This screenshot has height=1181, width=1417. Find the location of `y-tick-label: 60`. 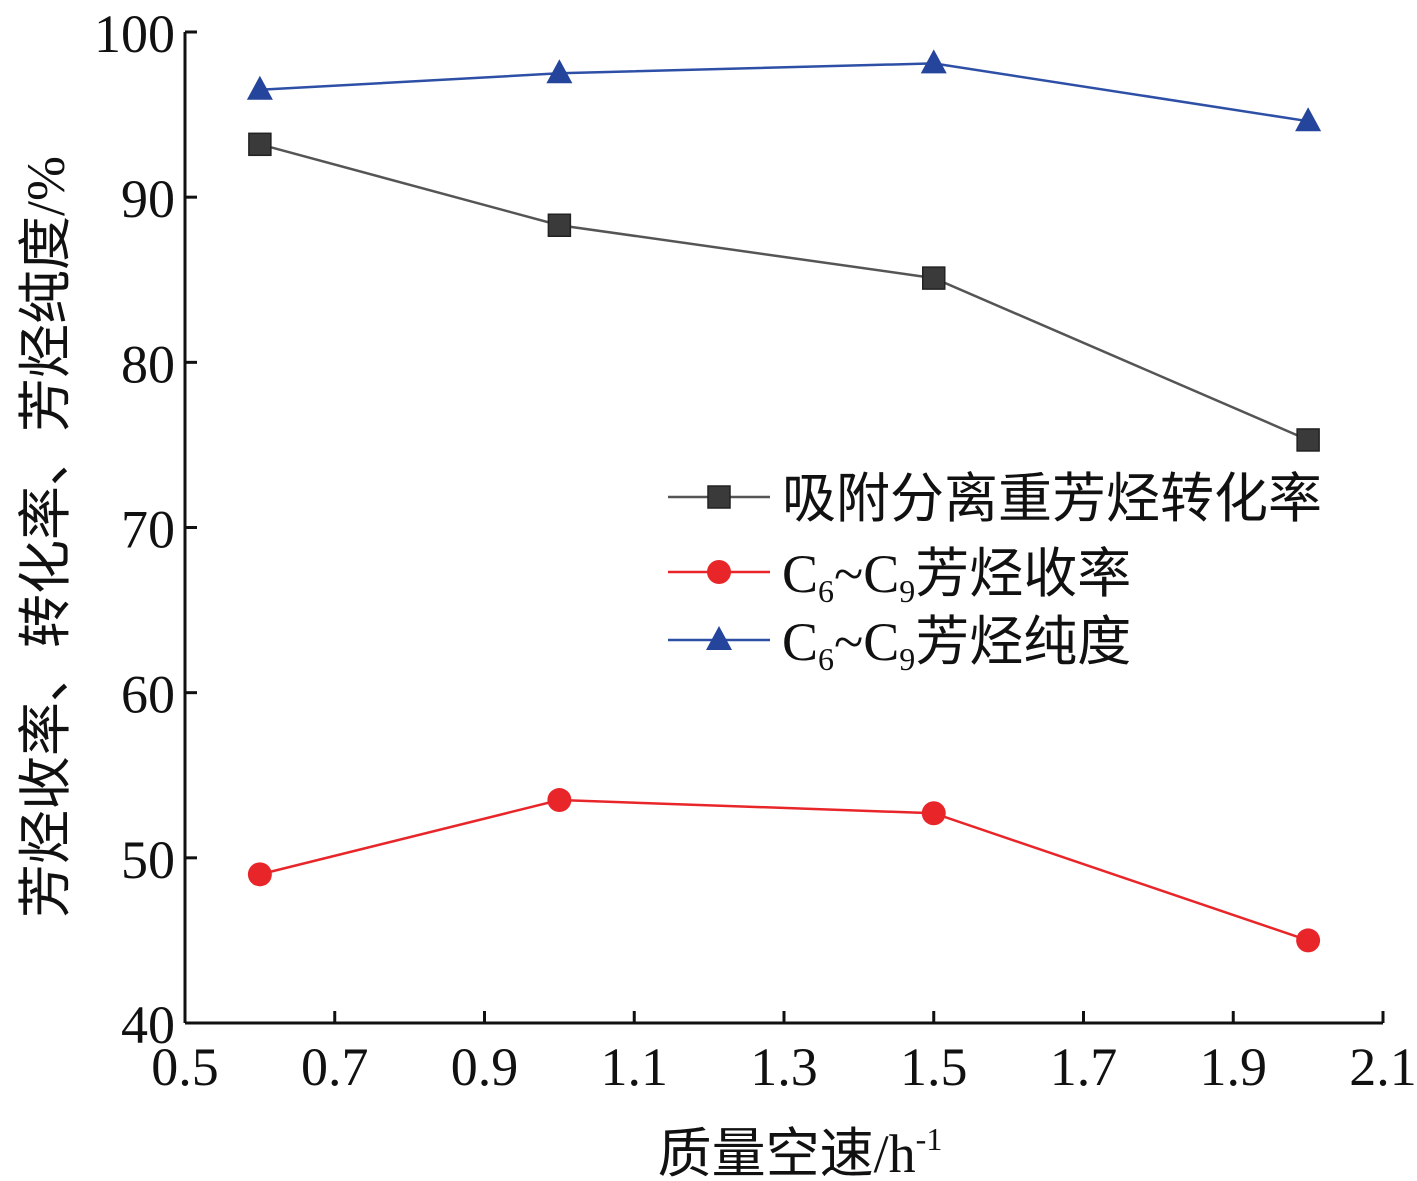

y-tick-label: 60 is located at coordinates (148, 695).